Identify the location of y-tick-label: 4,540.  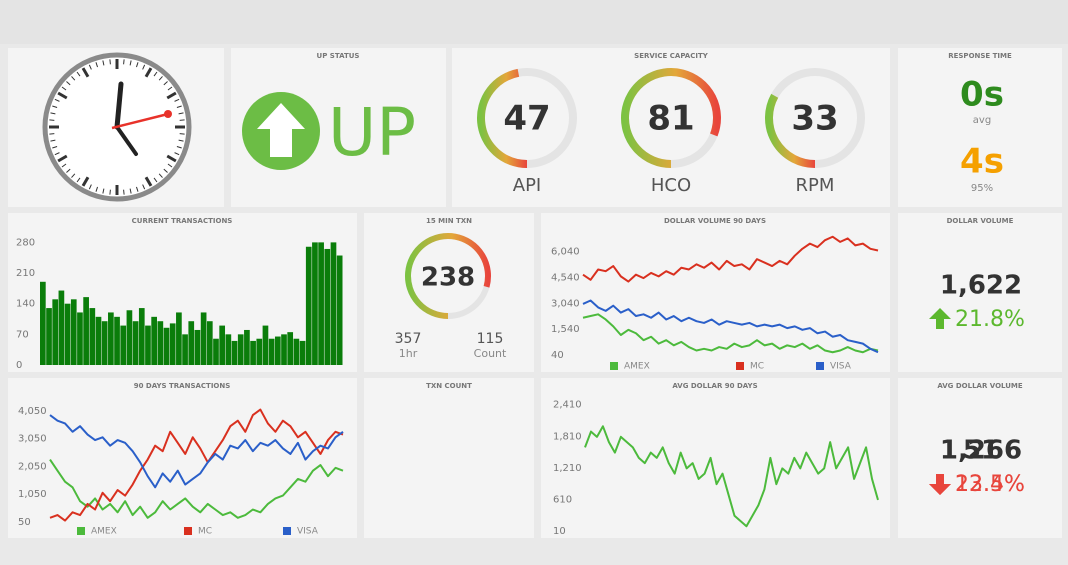
(565, 277).